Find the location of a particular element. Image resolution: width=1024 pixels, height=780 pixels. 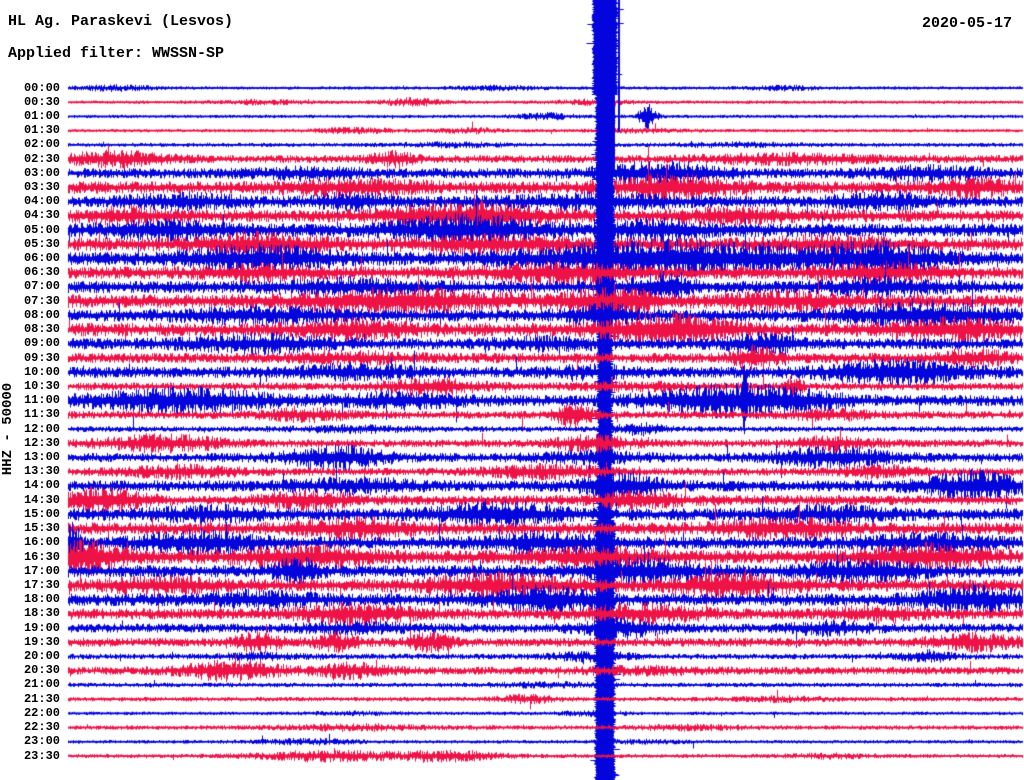

time-label: 18:30 is located at coordinates (41, 613).